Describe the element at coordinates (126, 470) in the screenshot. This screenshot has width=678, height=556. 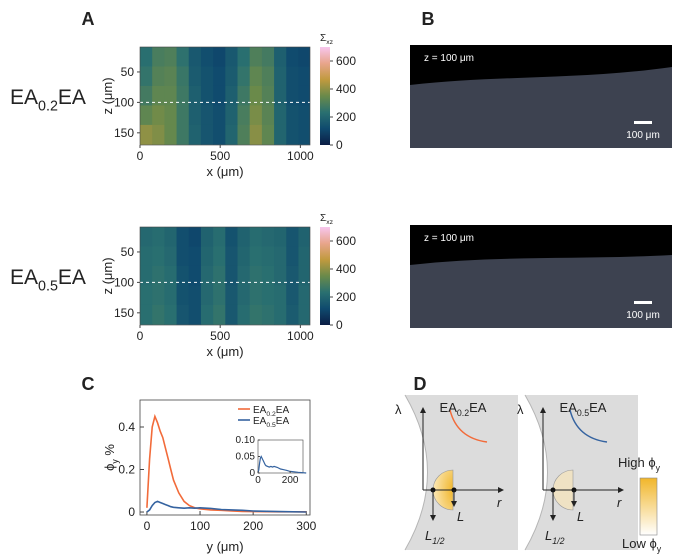
I see `y-tick-label: 0.2` at that location.